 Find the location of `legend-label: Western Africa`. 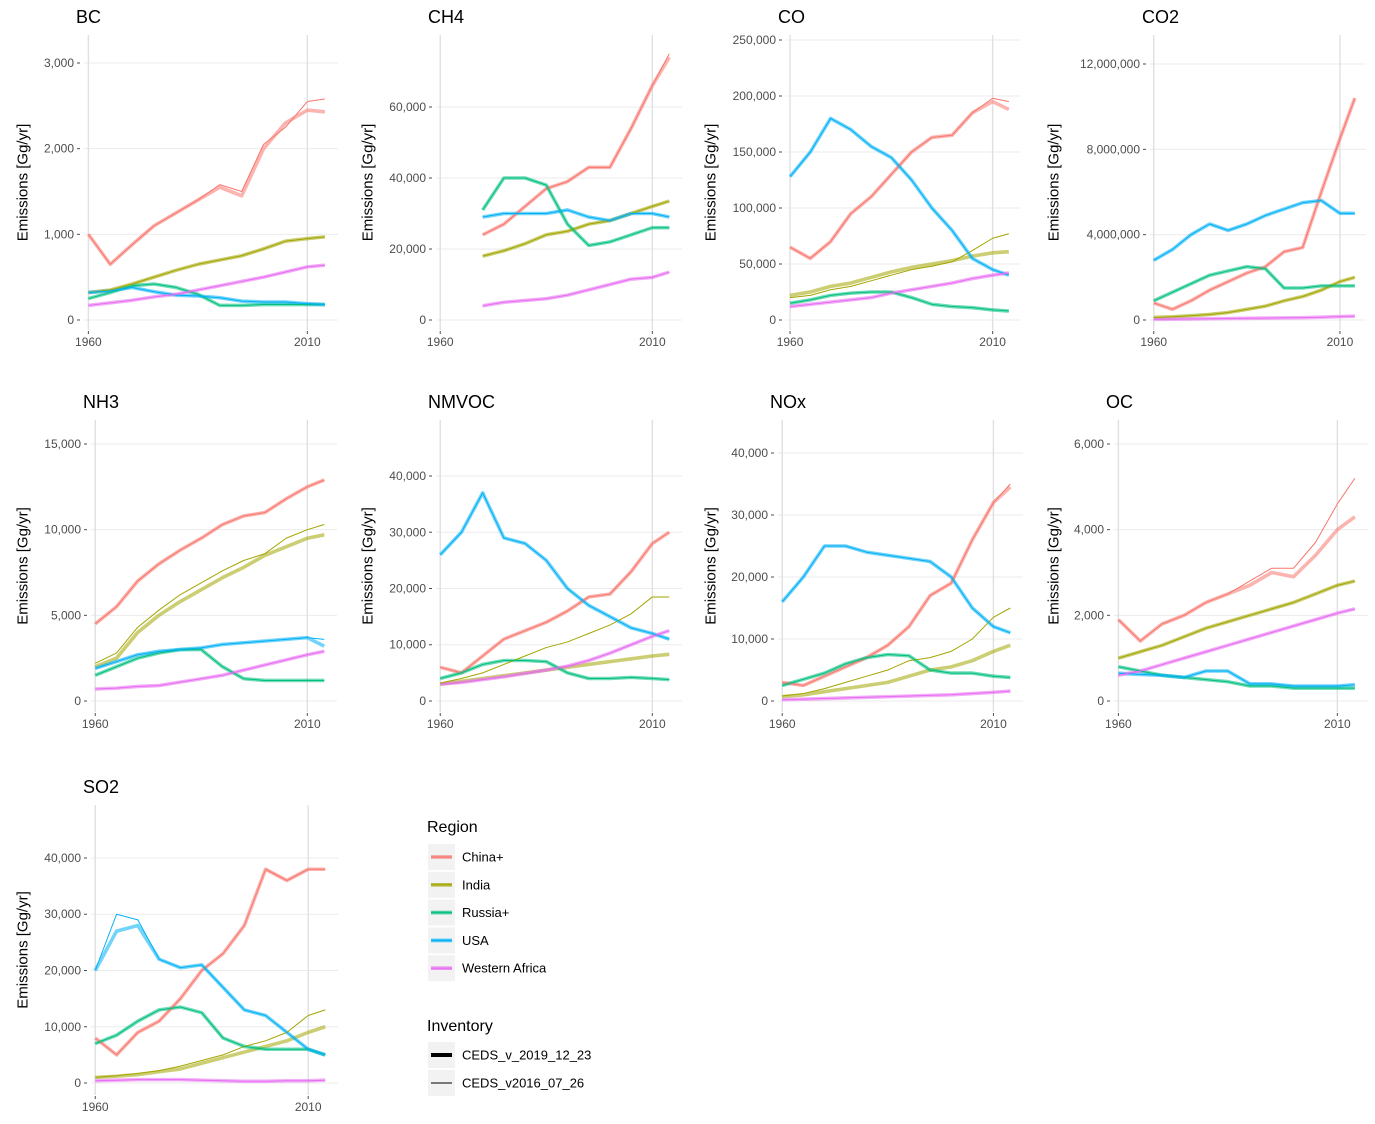

legend-label: Western Africa is located at coordinates (504, 968).